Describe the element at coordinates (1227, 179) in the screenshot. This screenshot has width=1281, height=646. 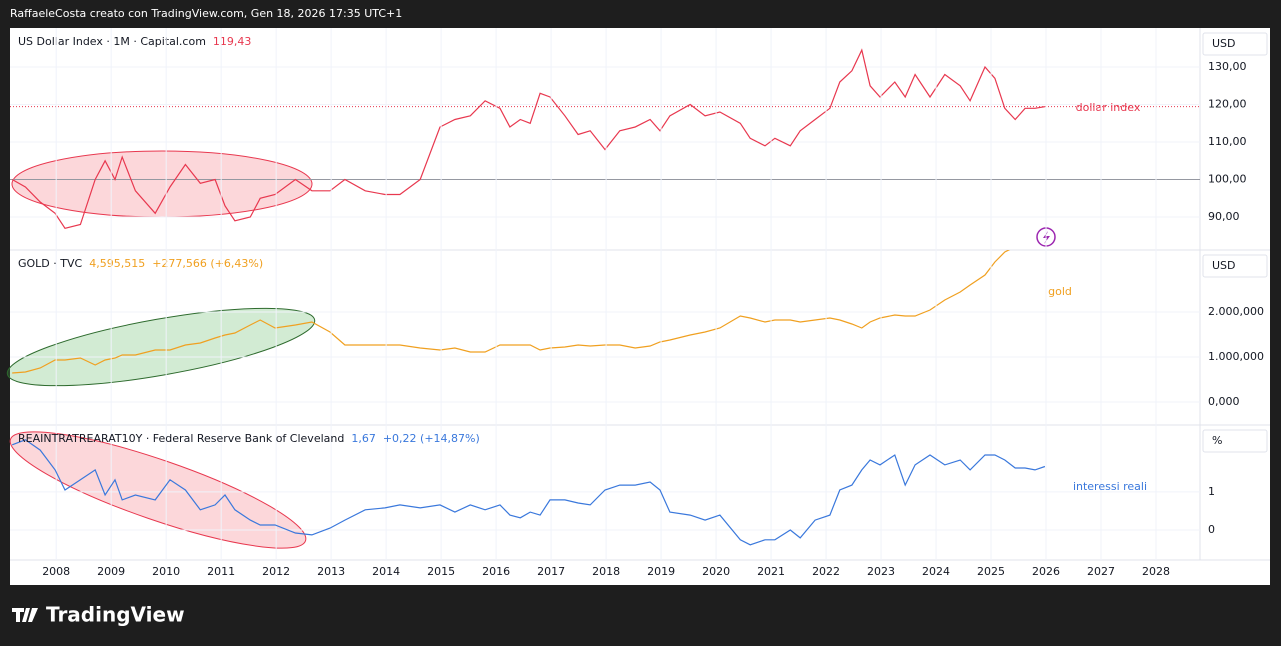
I see `y-tick-label: 100,00` at that location.